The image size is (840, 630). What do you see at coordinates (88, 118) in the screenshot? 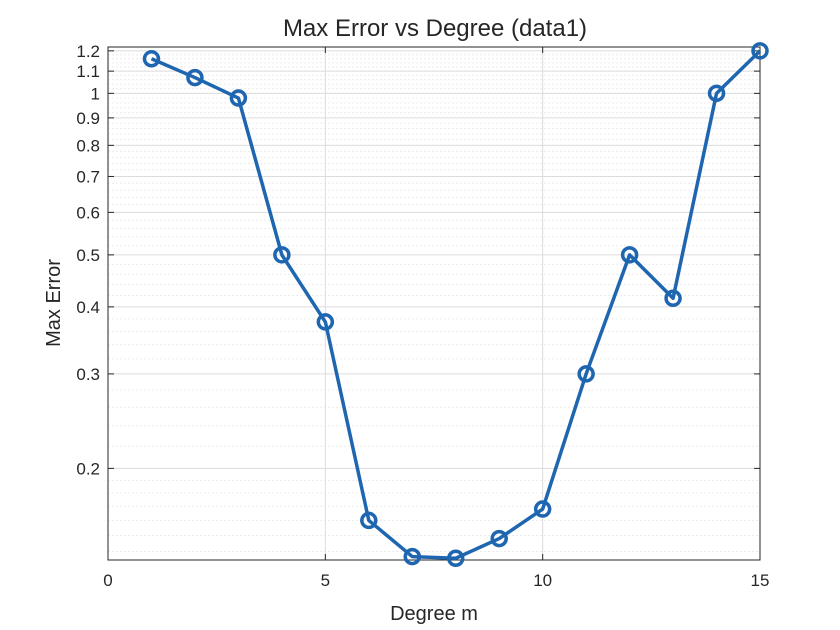
I see `y-tick-label: 0.9` at bounding box center [88, 118].